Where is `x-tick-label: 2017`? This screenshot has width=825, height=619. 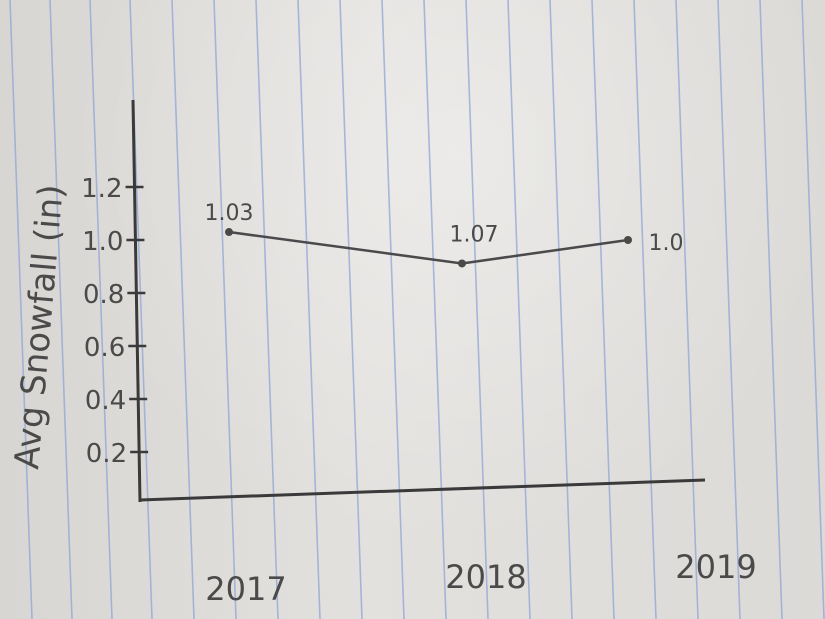
x-tick-label: 2017 is located at coordinates (245, 589).